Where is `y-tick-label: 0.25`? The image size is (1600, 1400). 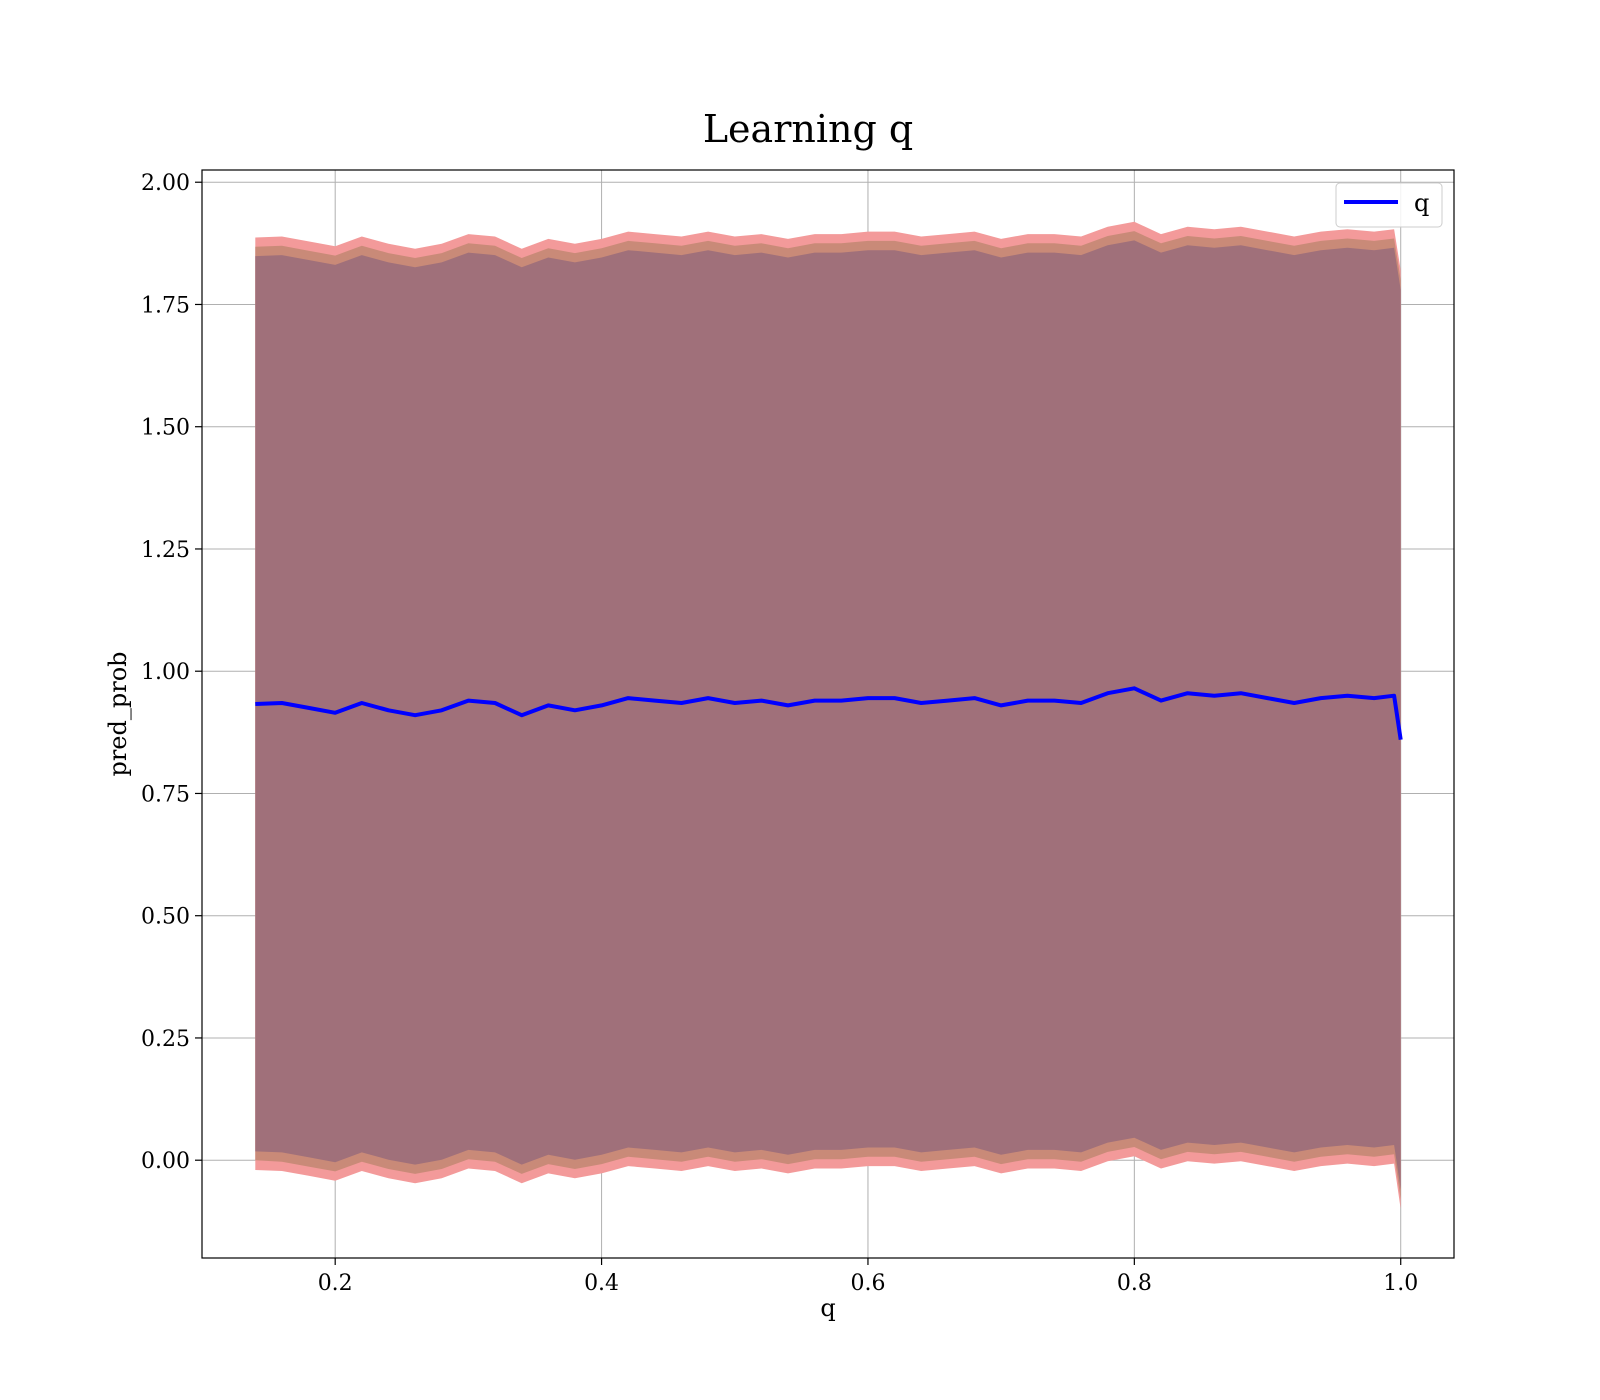
y-tick-label: 0.25 is located at coordinates (165, 1039).